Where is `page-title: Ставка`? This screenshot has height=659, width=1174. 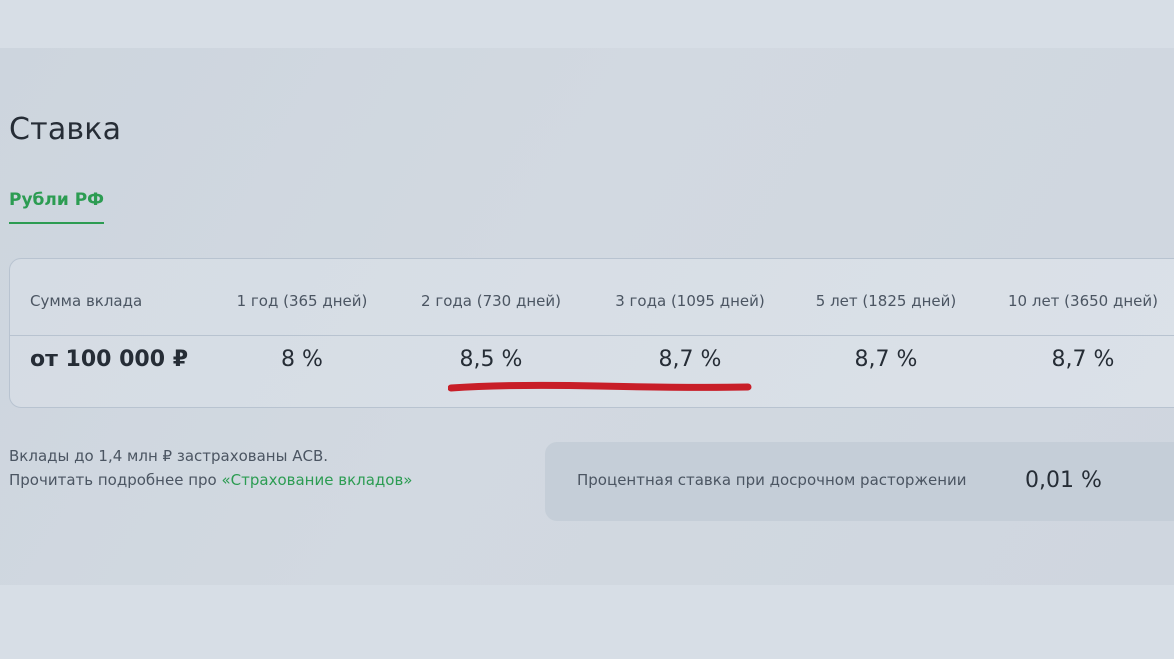
page-title: Ставка is located at coordinates (65, 129).